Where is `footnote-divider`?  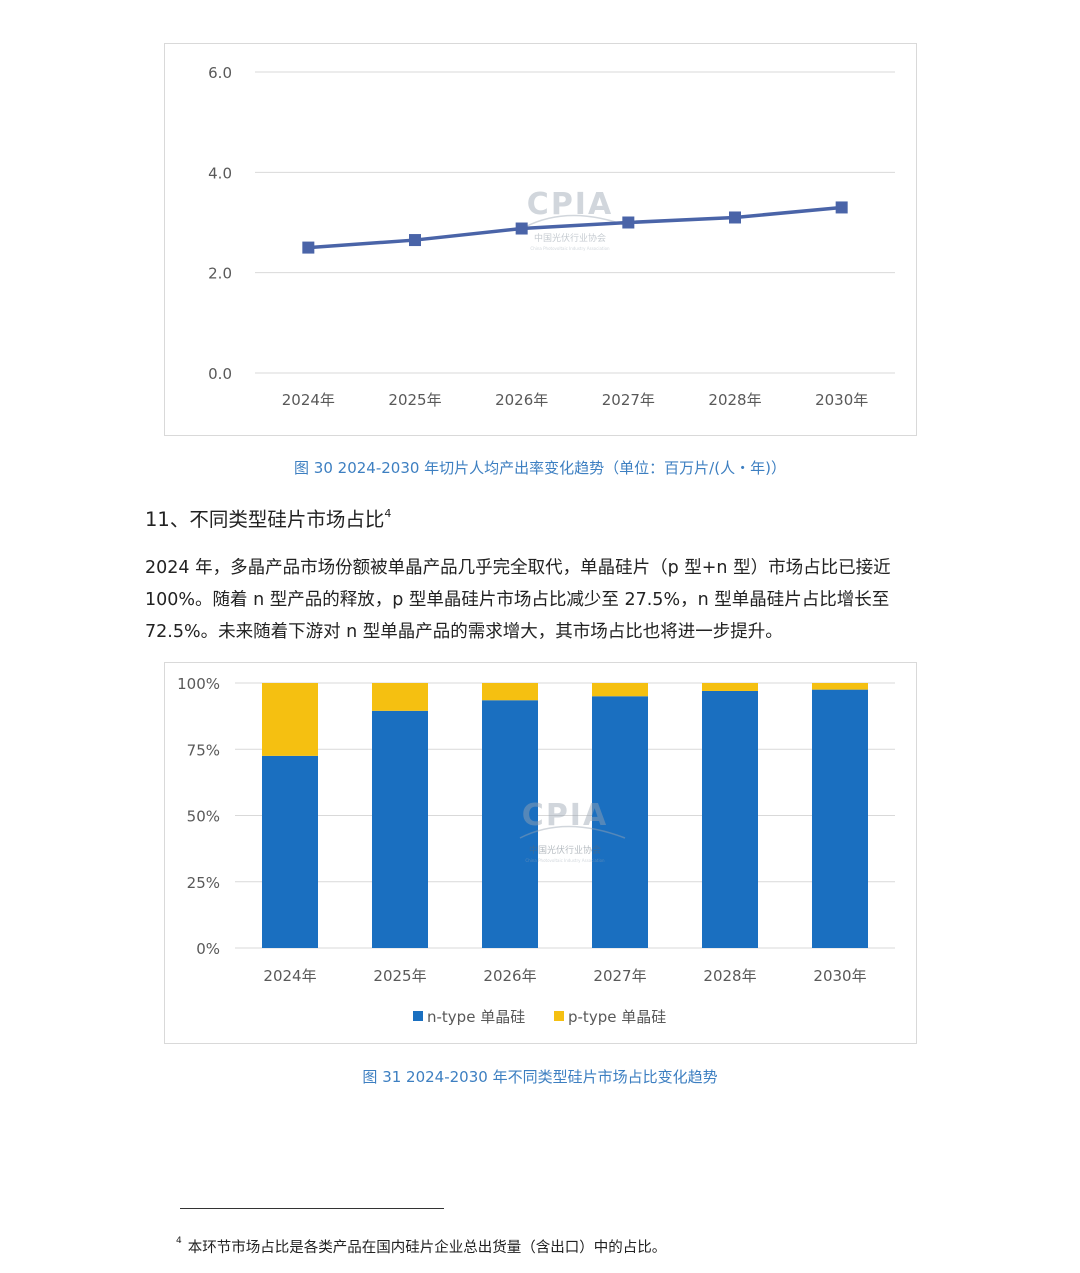
footnote-divider is located at coordinates (312, 1208).